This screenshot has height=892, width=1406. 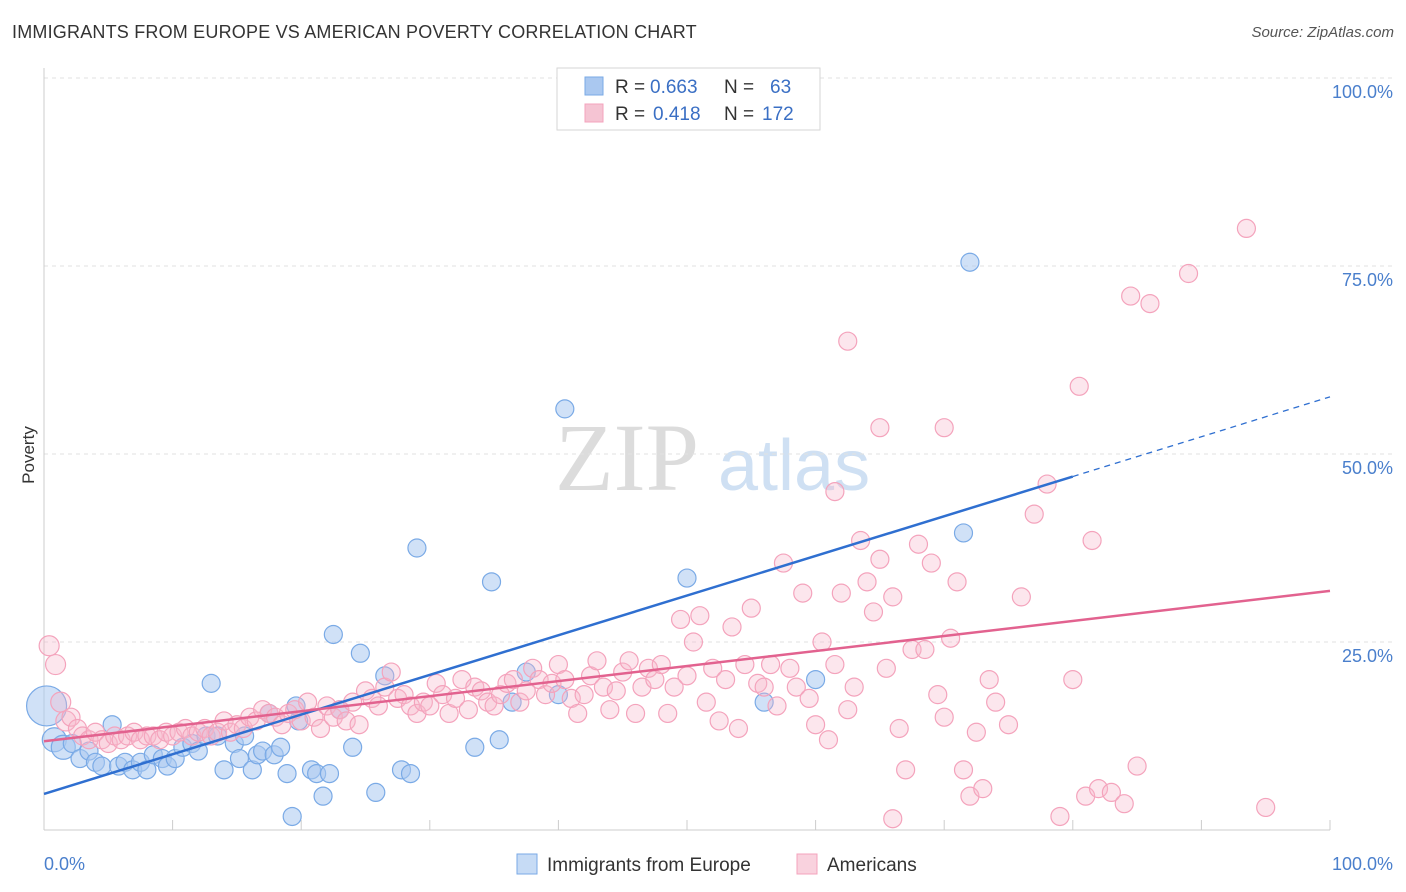 I want to click on legend-n-label-europe: N =, so click(x=739, y=87).